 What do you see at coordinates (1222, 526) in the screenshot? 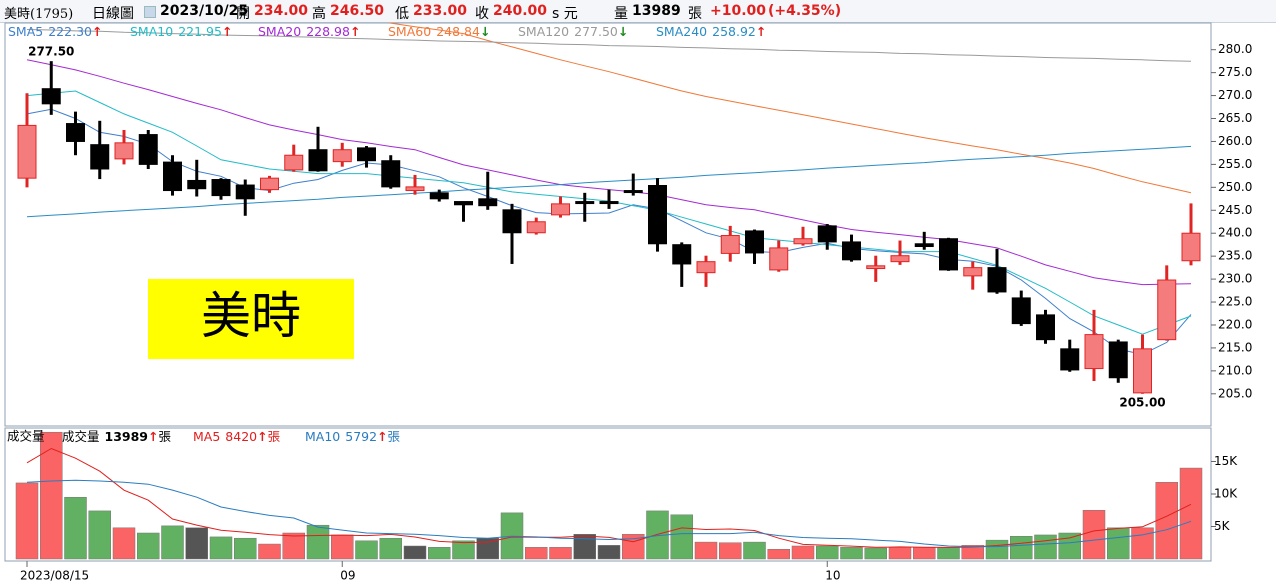
I see `y-tick-label: 5K` at bounding box center [1222, 526].